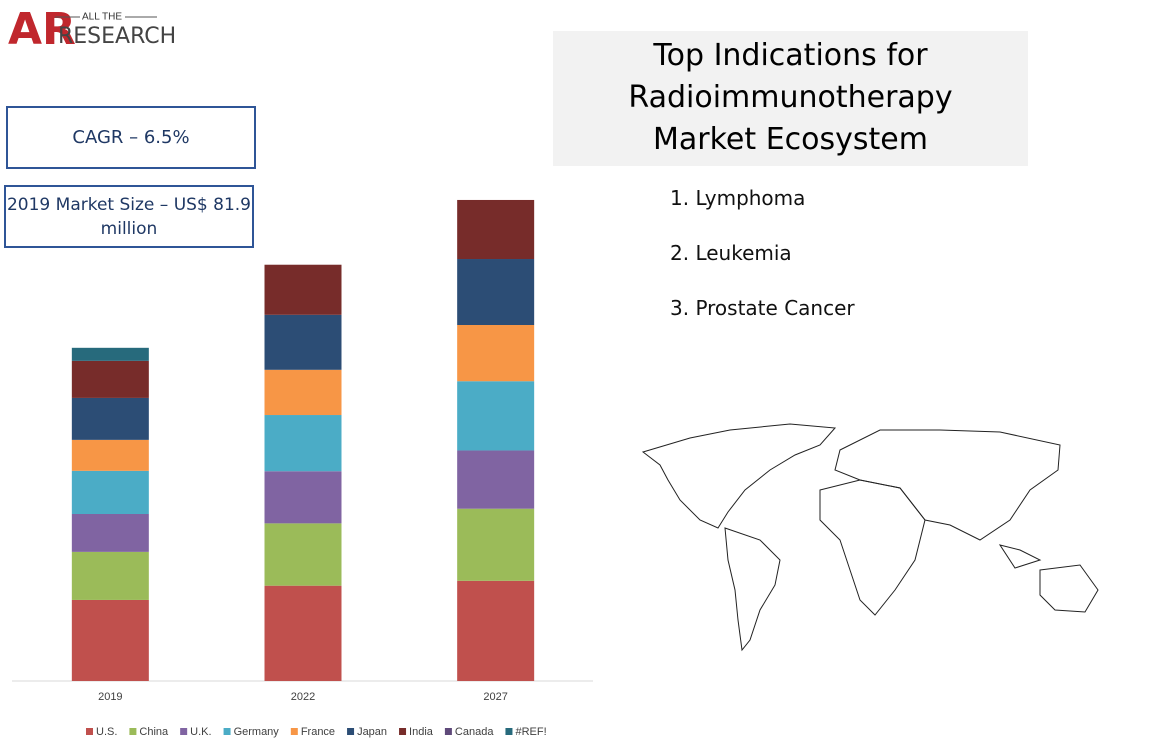  I want to click on market-size-box: 2019 Market Size – US$ 81.9 million, so click(129, 216).